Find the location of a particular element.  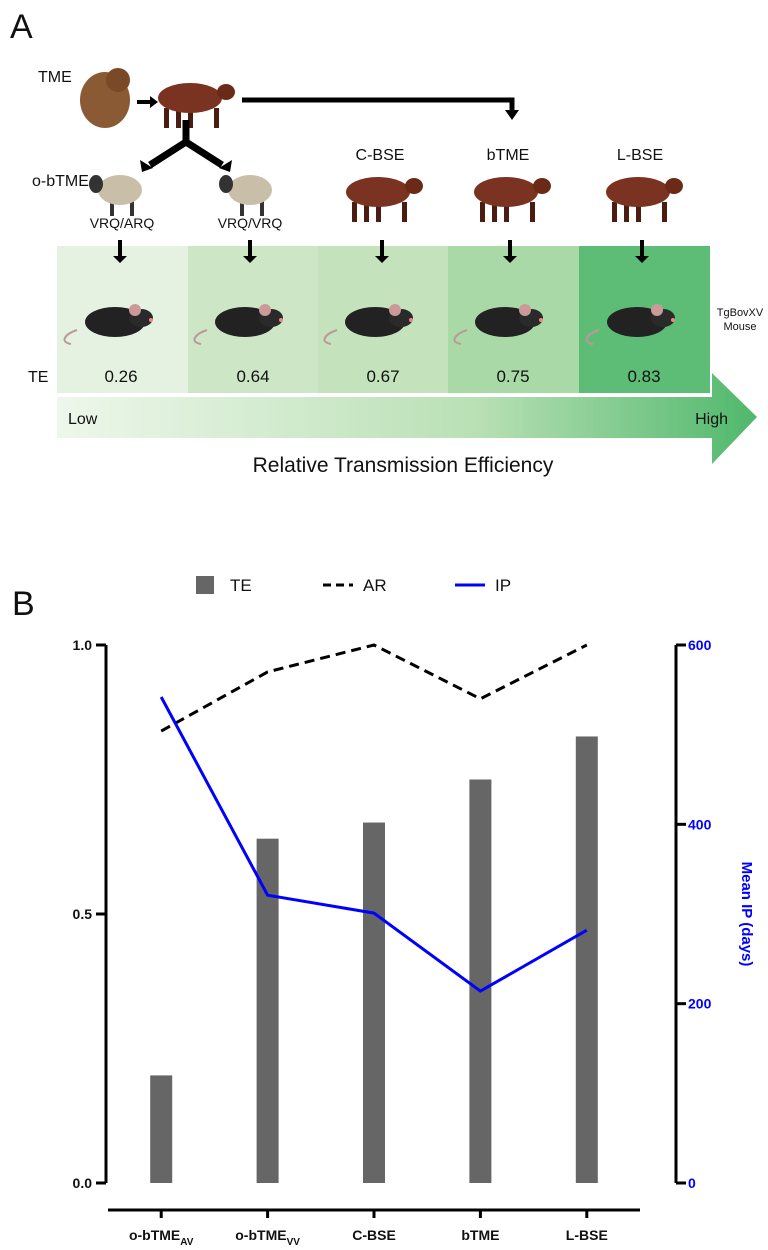

te-value: 0.75 is located at coordinates (512, 376).